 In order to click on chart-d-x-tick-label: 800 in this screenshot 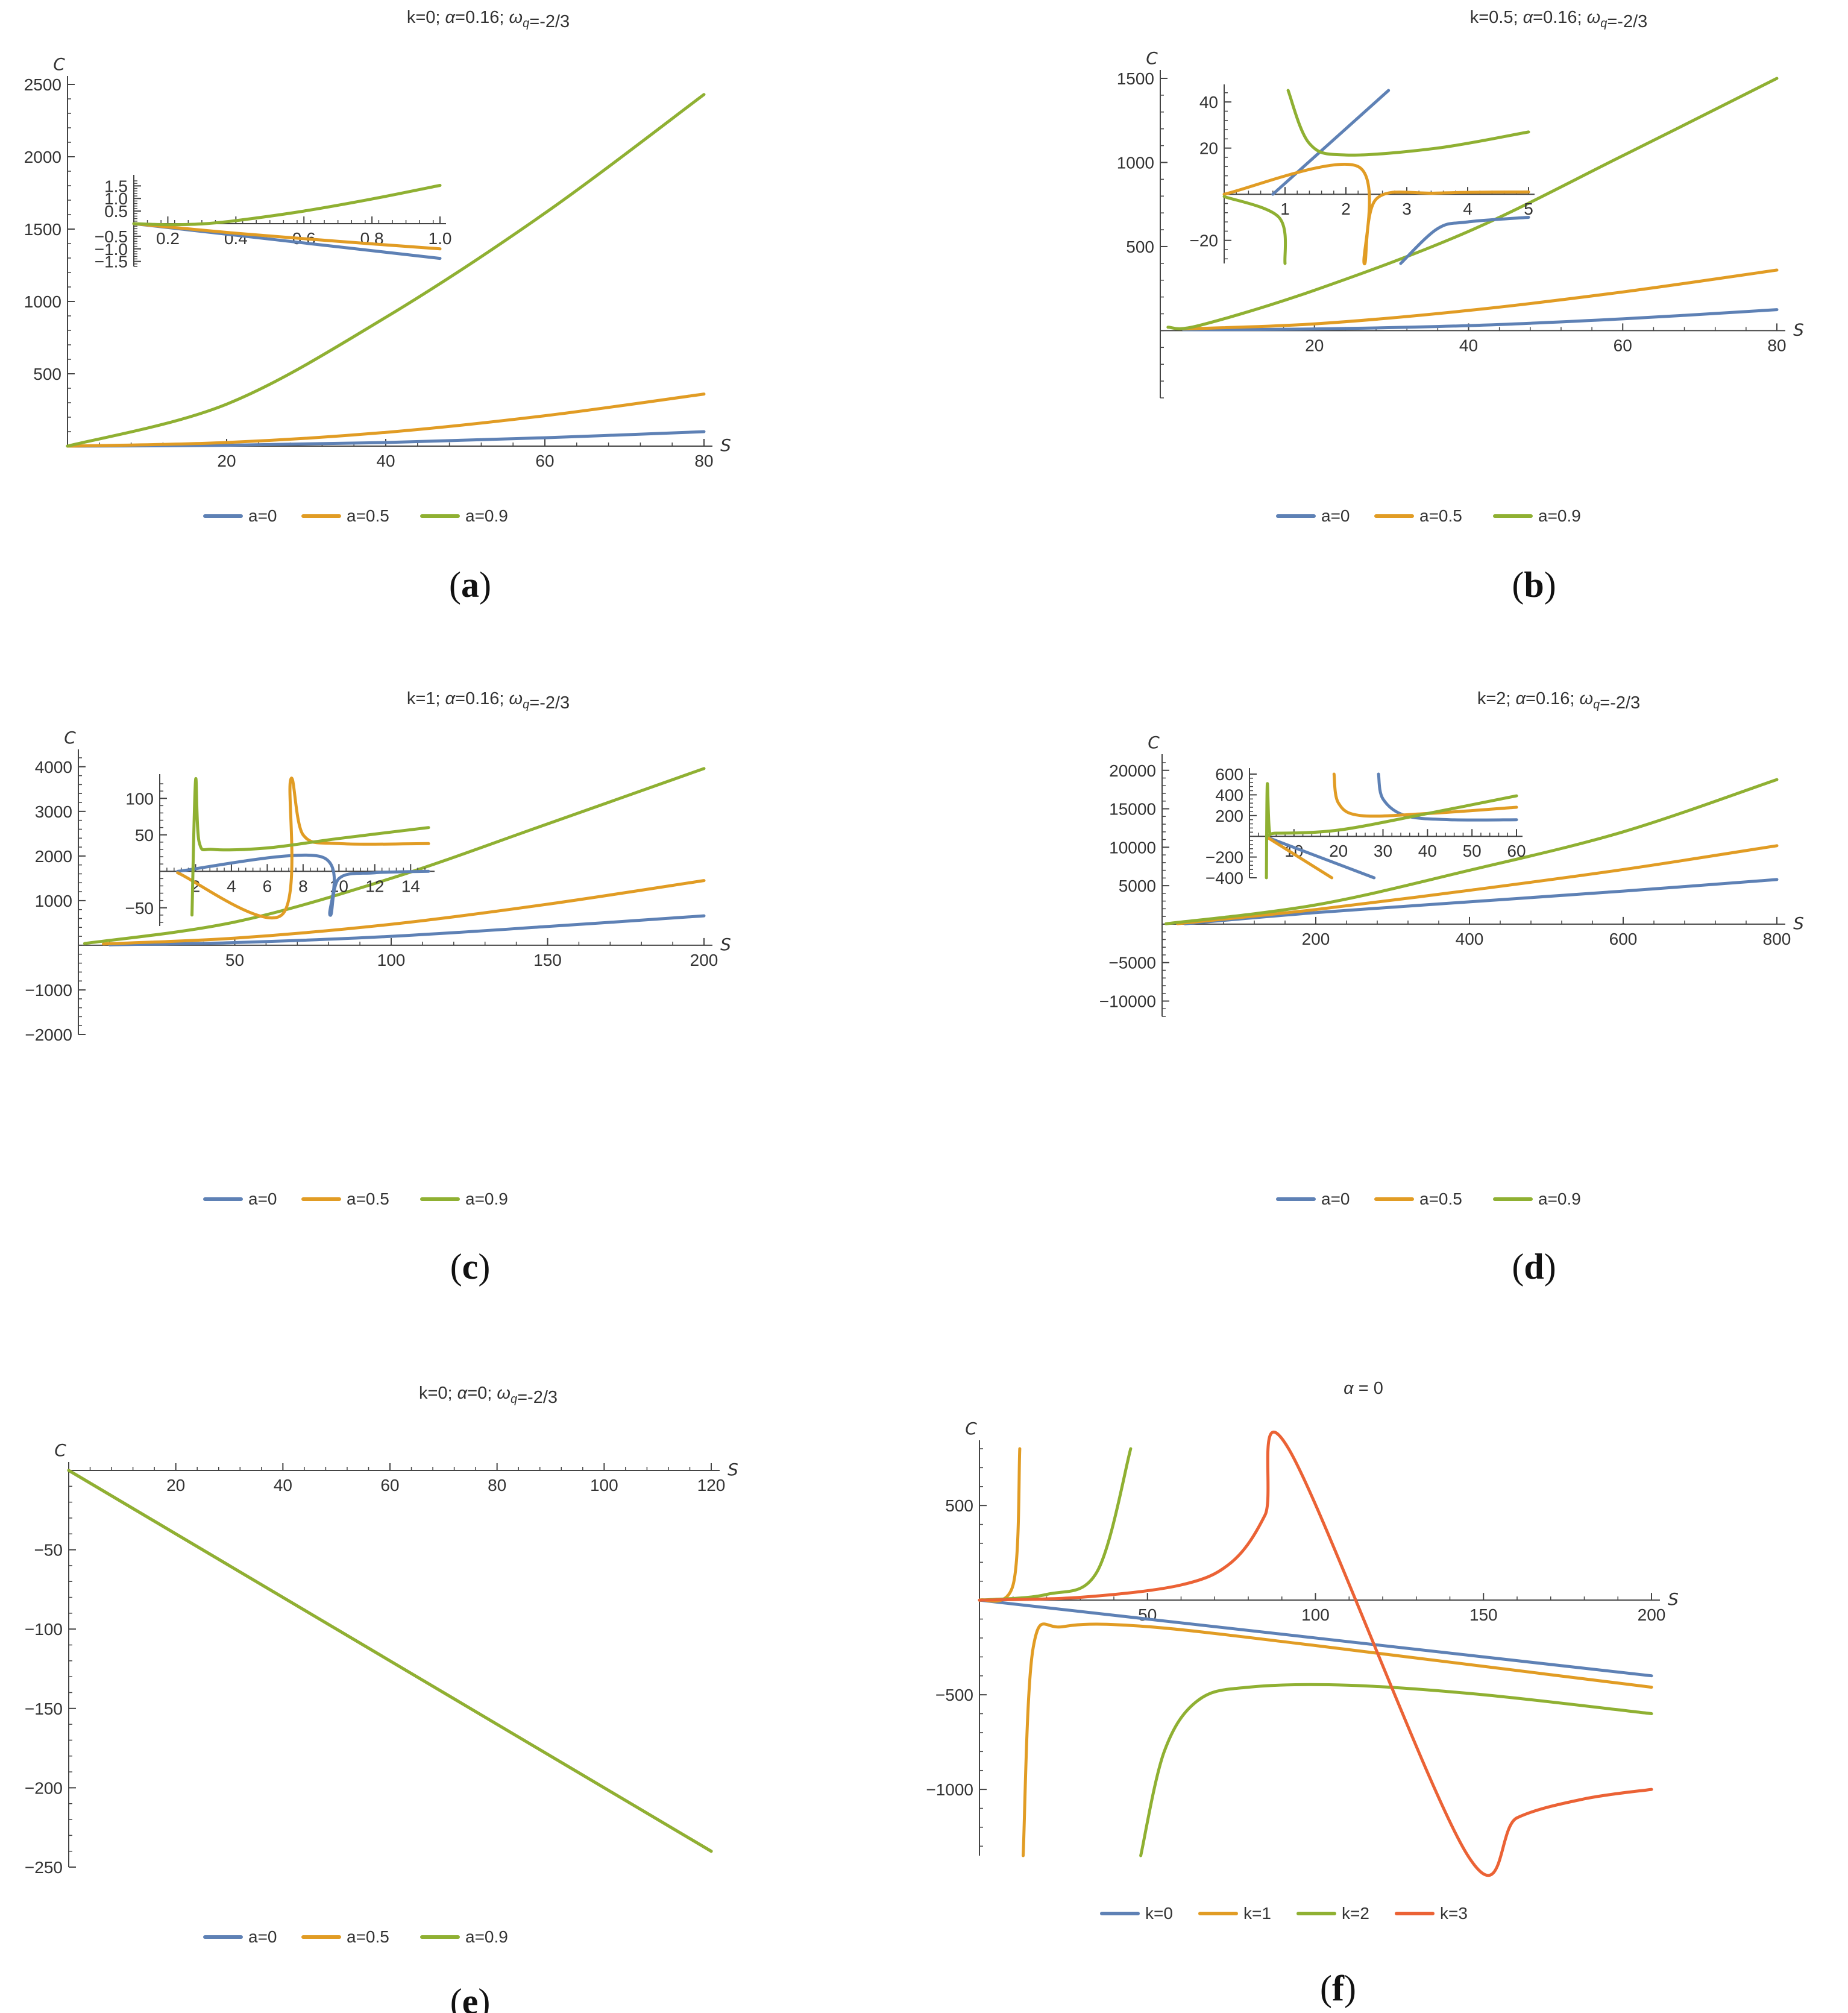, I will do `click(1777, 939)`.